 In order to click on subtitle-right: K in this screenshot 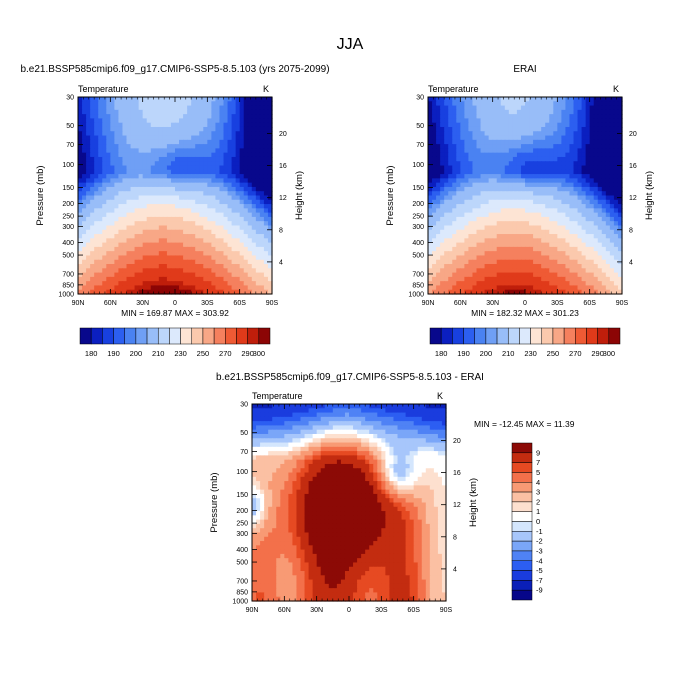, I will do `click(616, 89)`.